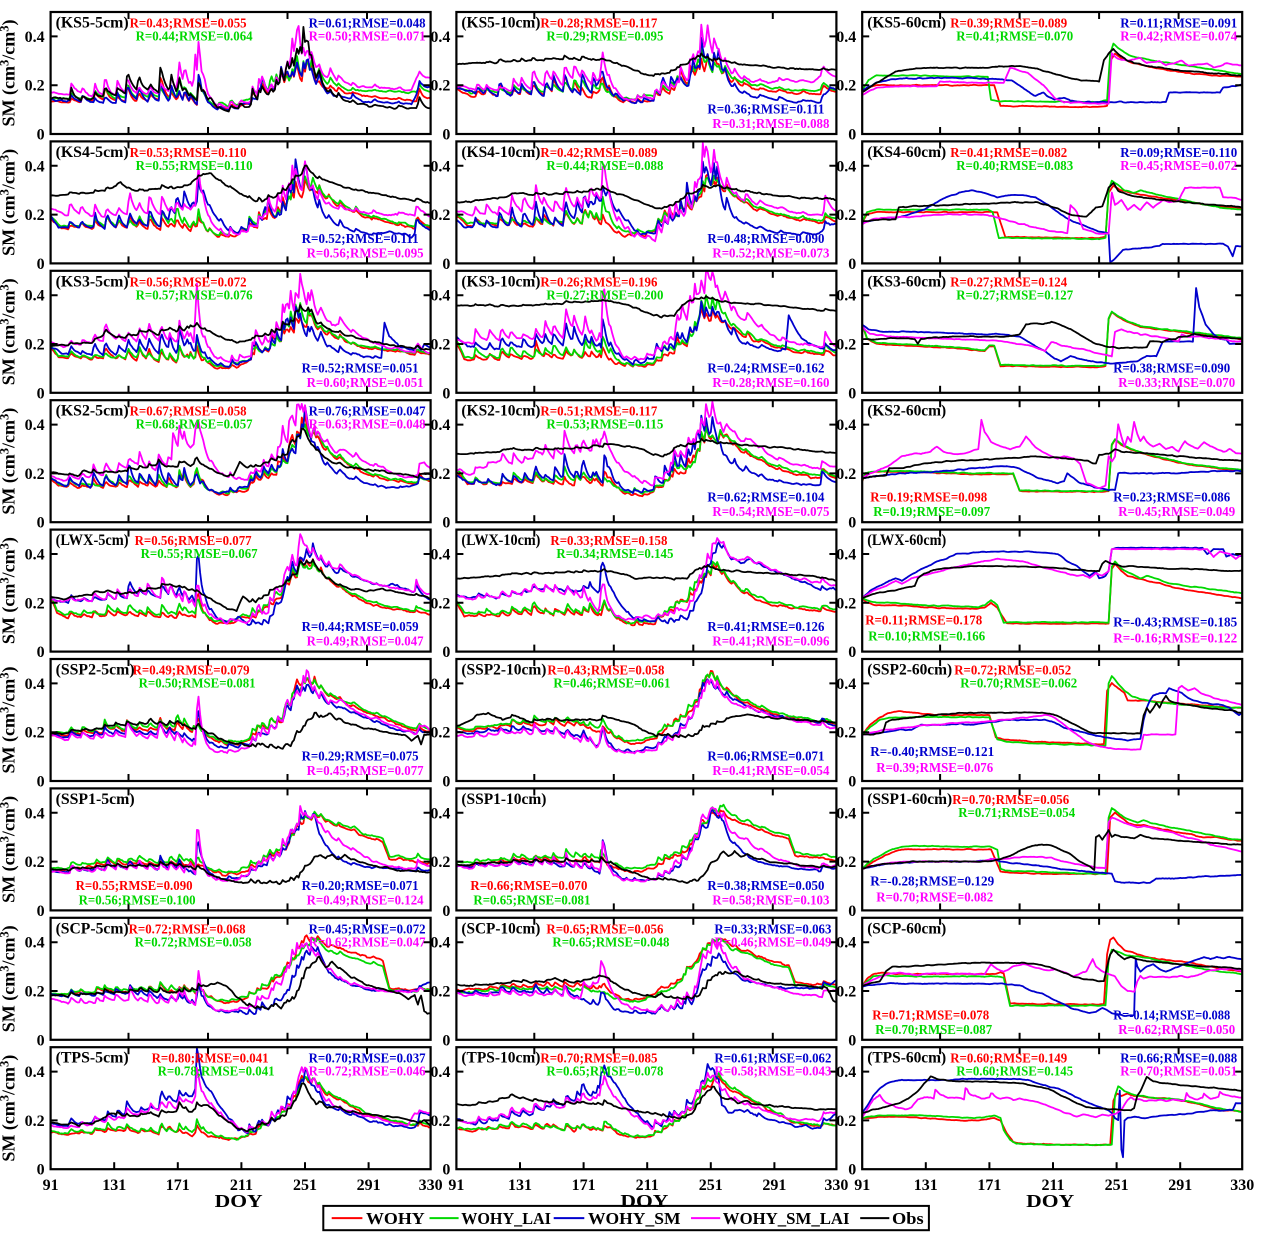 This screenshot has height=1233, width=1268. What do you see at coordinates (216, 1072) in the screenshot?
I see `svg-text: R=0.78;RMSE=0.041` at bounding box center [216, 1072].